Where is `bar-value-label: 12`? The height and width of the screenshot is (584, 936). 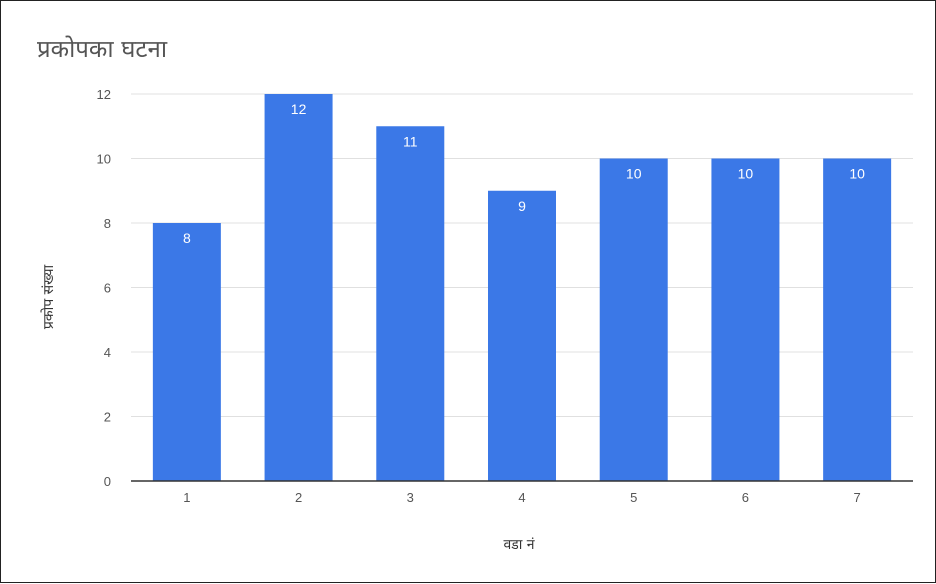 bar-value-label: 12 is located at coordinates (299, 109).